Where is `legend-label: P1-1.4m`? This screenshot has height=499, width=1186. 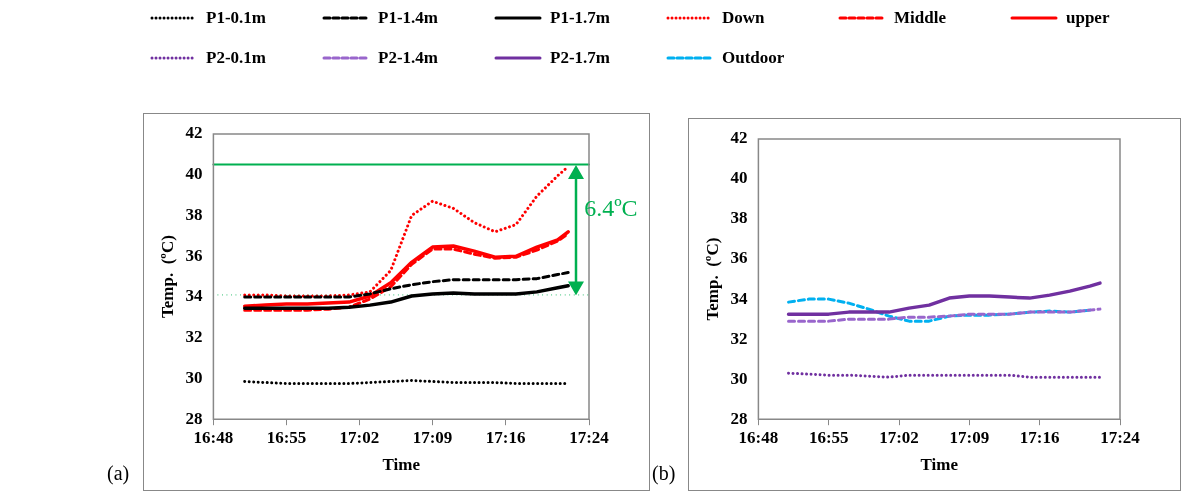 legend-label: P1-1.4m is located at coordinates (408, 18).